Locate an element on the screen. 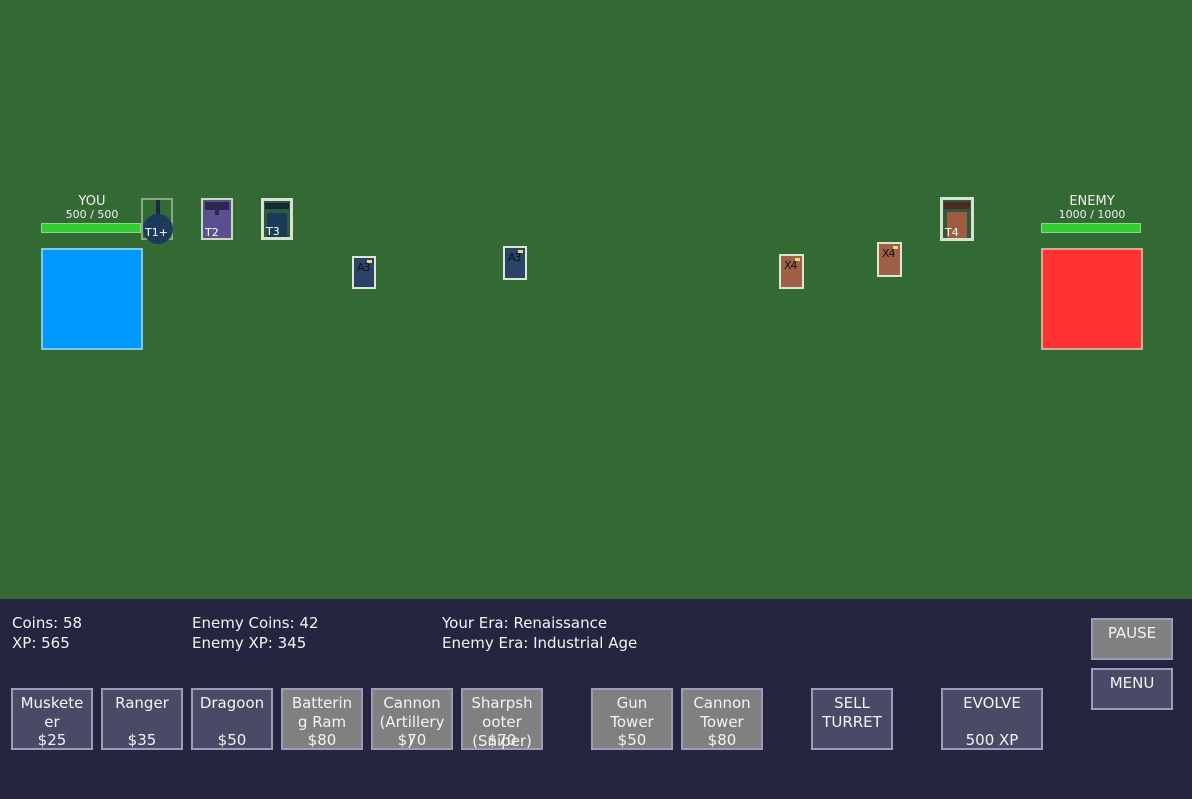  enemy-era-stat: Enemy Era: Industrial Age is located at coordinates (540, 643).